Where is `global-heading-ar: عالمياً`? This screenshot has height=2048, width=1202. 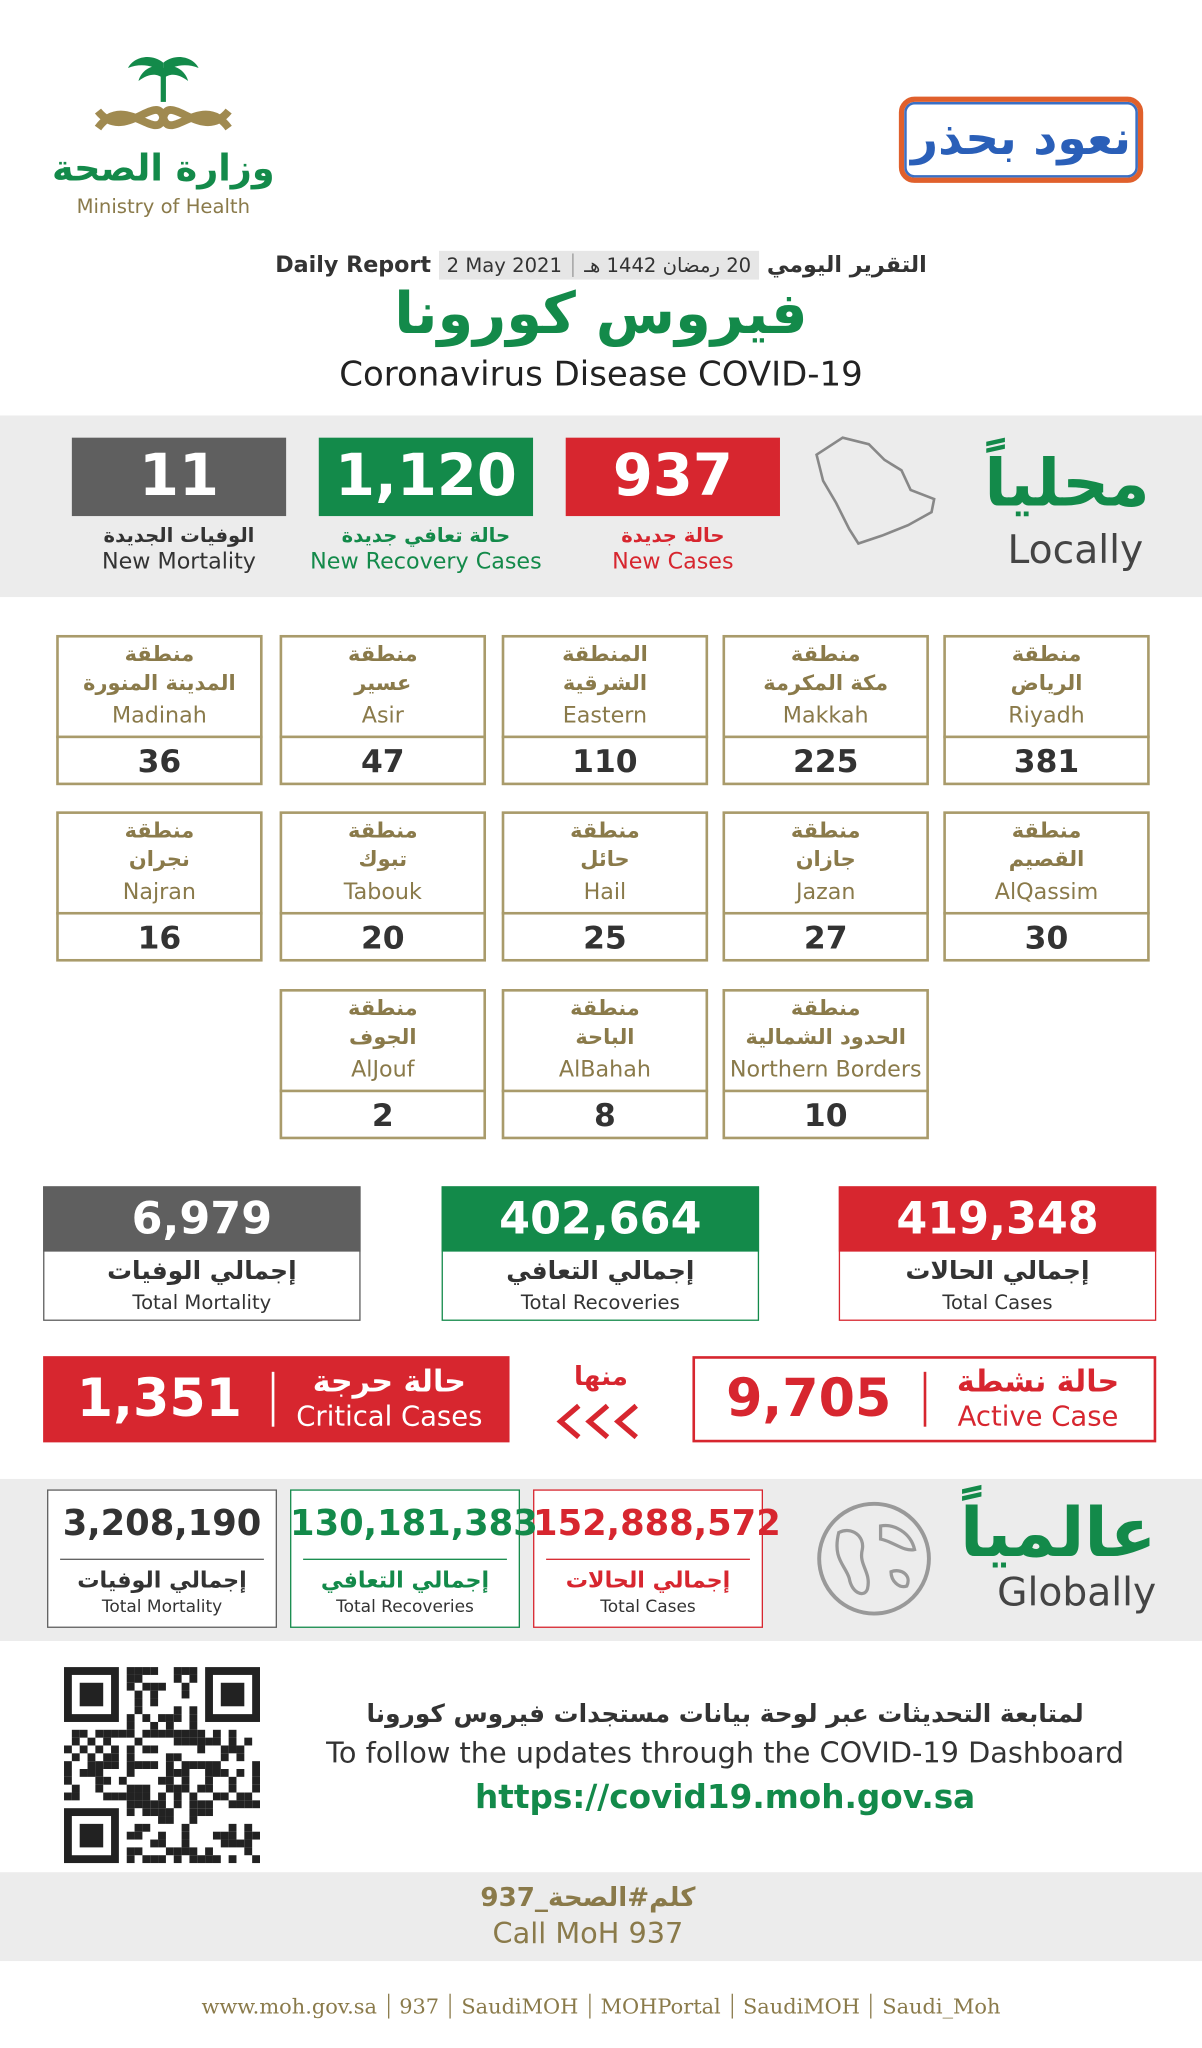 global-heading-ar: عالمياً is located at coordinates (1058, 1534).